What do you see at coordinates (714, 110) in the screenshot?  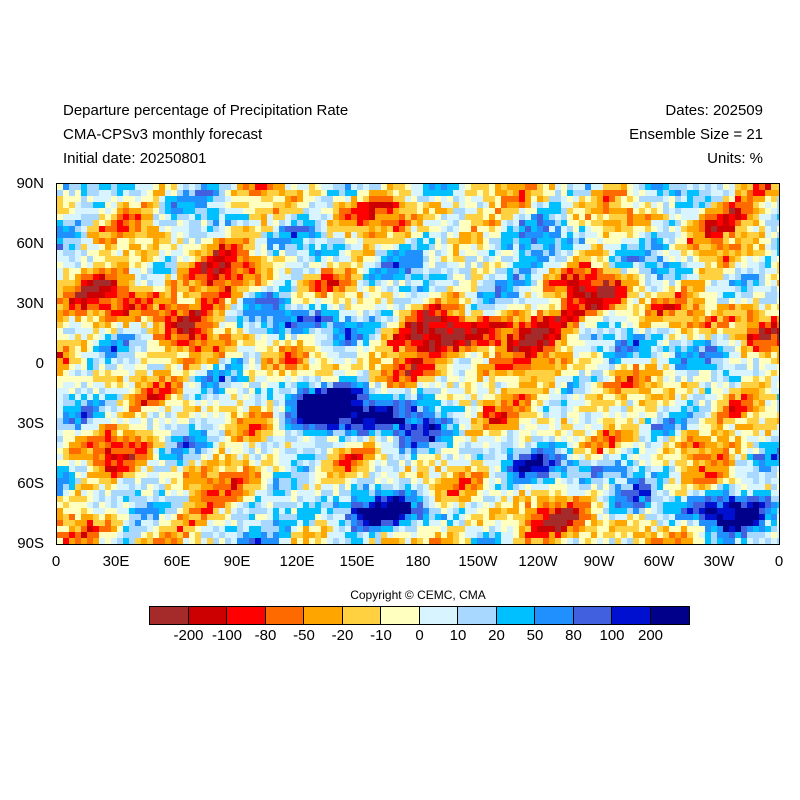 I see `forecast-dates: Dates: 202509` at bounding box center [714, 110].